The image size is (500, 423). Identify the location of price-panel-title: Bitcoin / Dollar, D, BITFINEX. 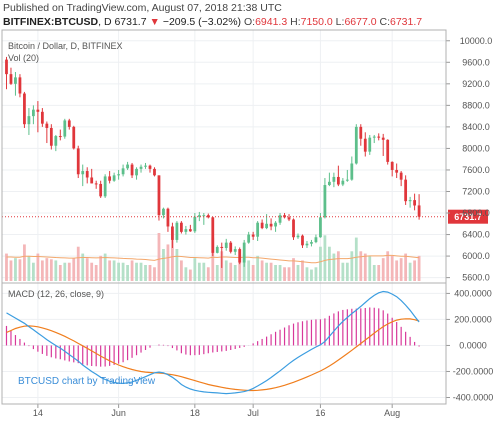
(65, 46).